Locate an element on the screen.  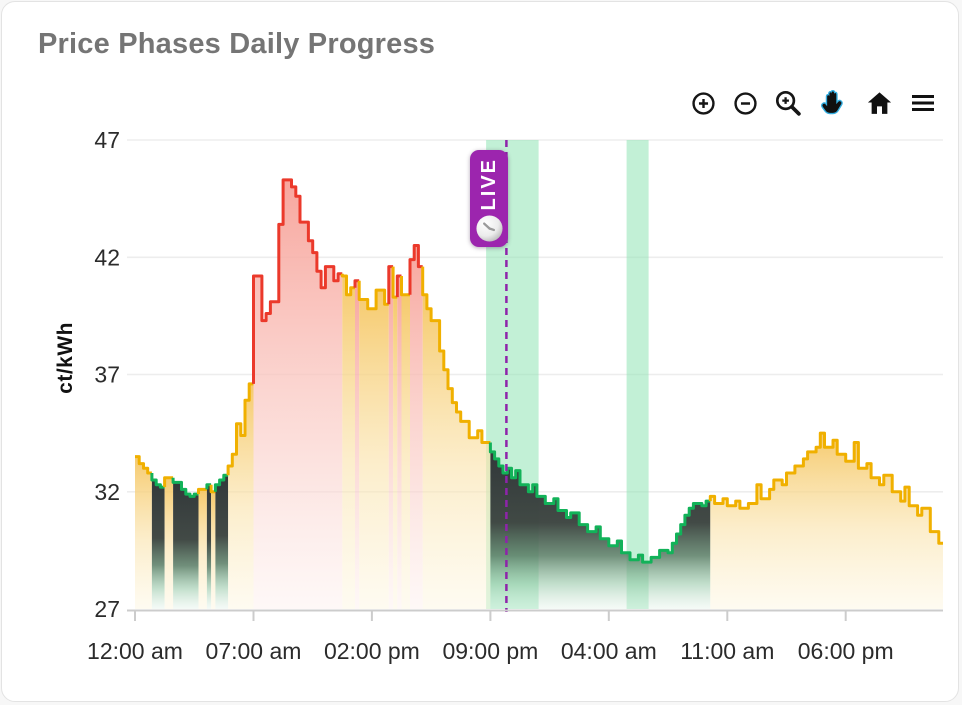
circle-minus-icon is located at coordinates (745, 105).